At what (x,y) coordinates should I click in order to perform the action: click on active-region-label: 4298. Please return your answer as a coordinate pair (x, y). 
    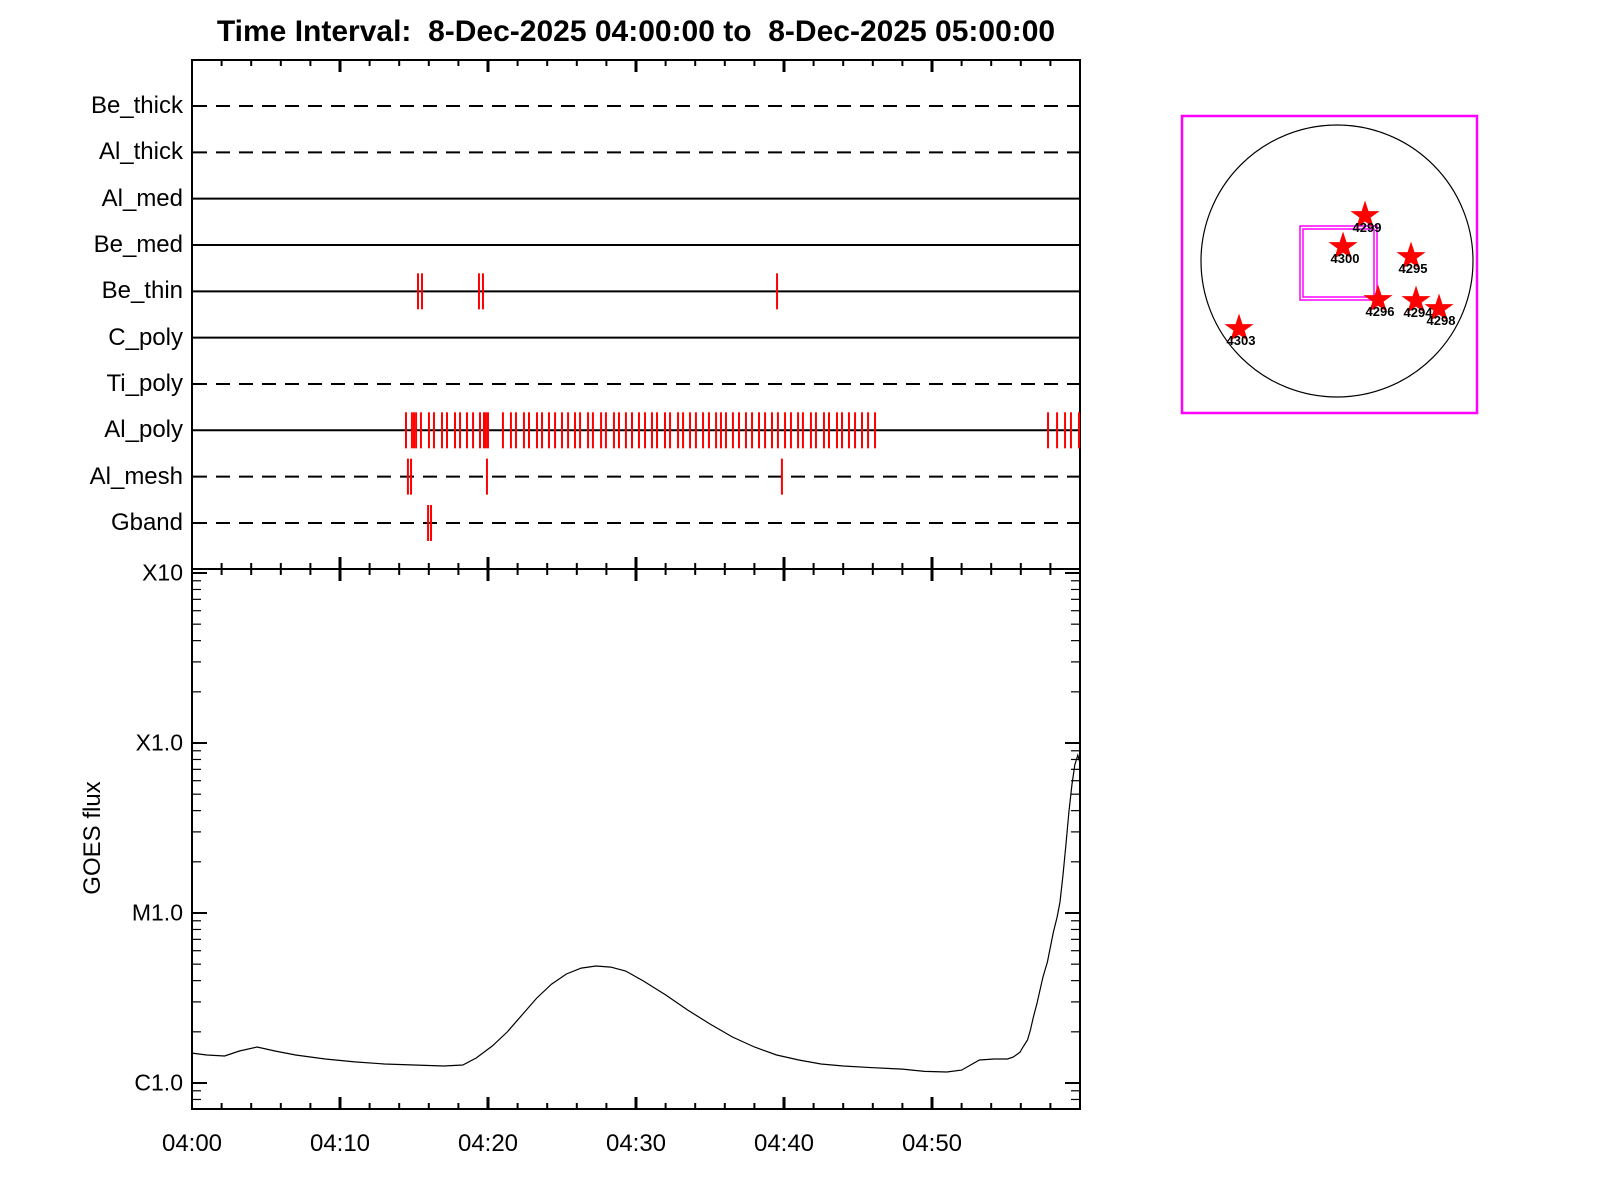
    Looking at the image, I should click on (1441, 320).